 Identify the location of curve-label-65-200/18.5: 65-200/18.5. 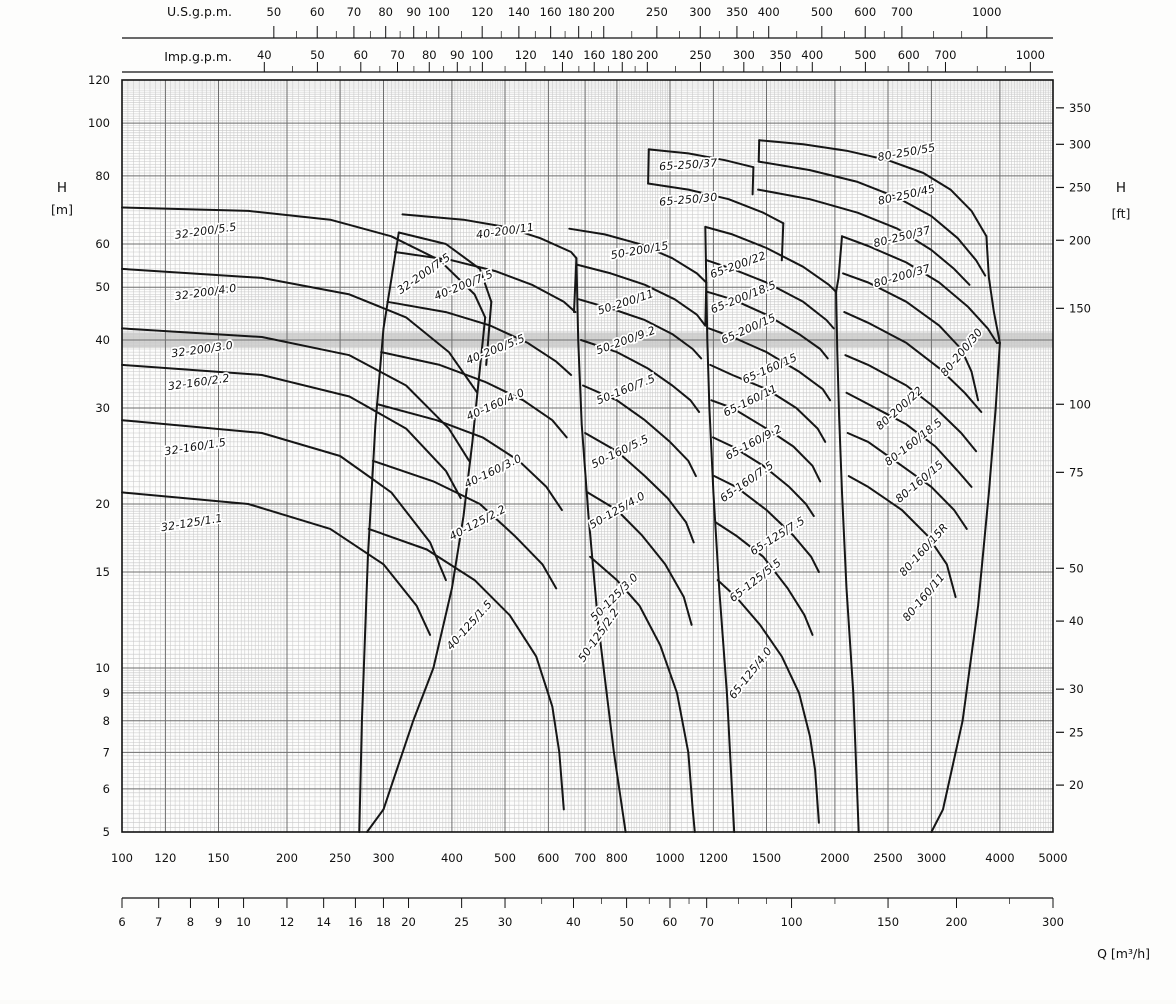
(743, 297).